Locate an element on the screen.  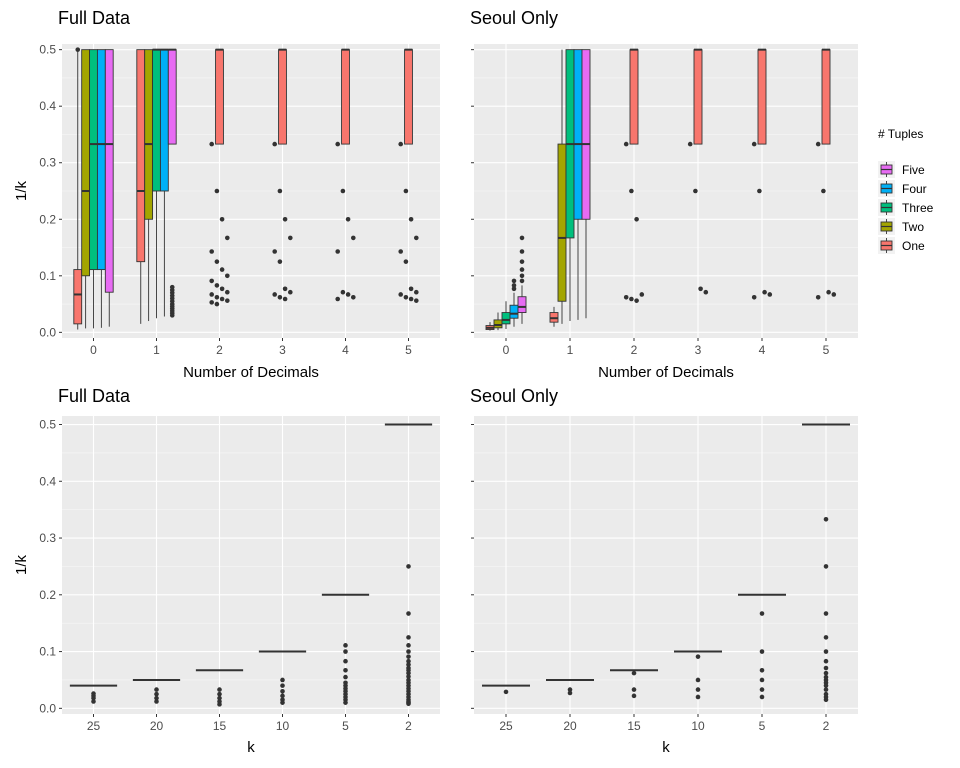
y-tick-label: 0.2 is located at coordinates (47, 219).